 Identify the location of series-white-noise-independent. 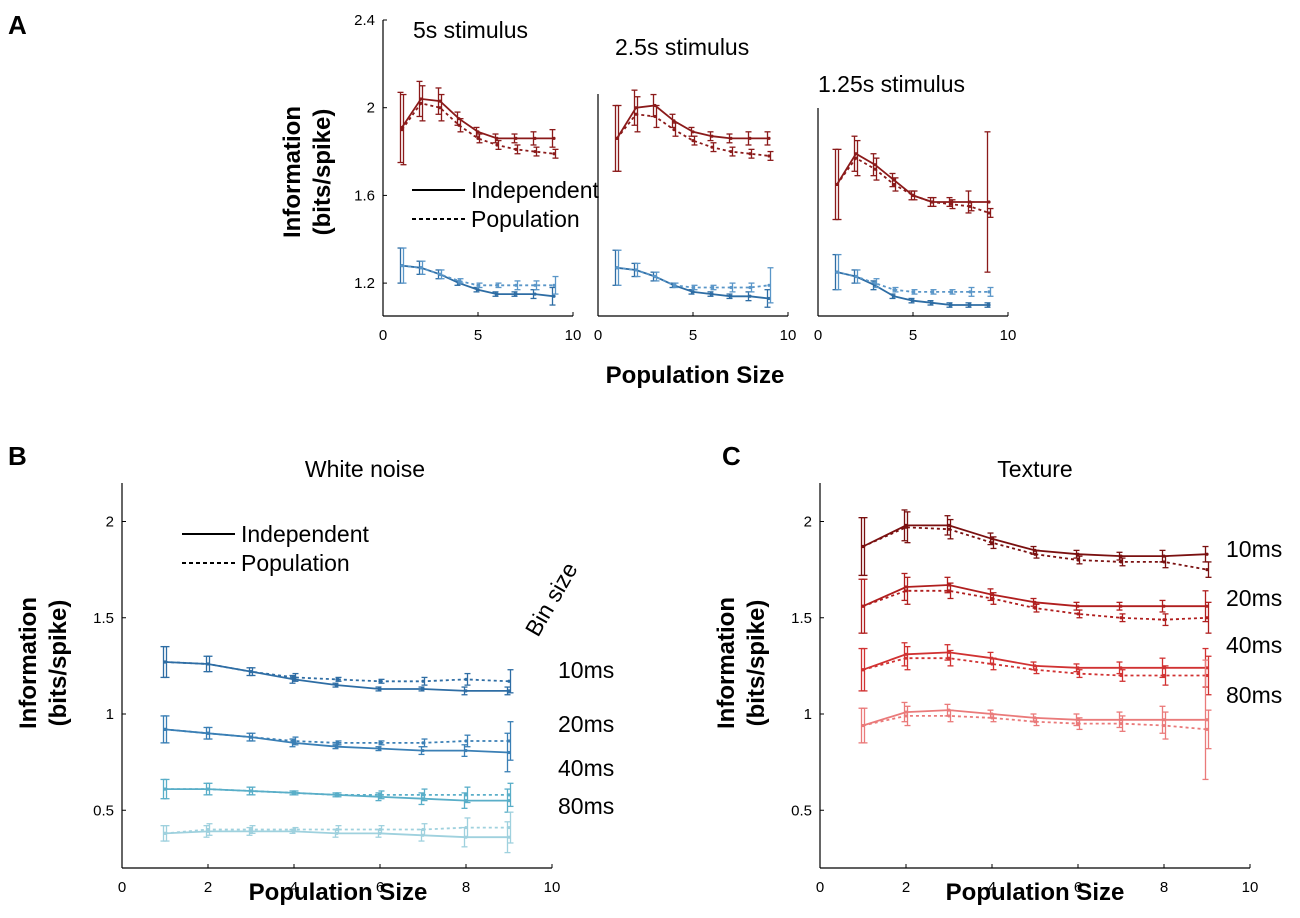
(476, 276).